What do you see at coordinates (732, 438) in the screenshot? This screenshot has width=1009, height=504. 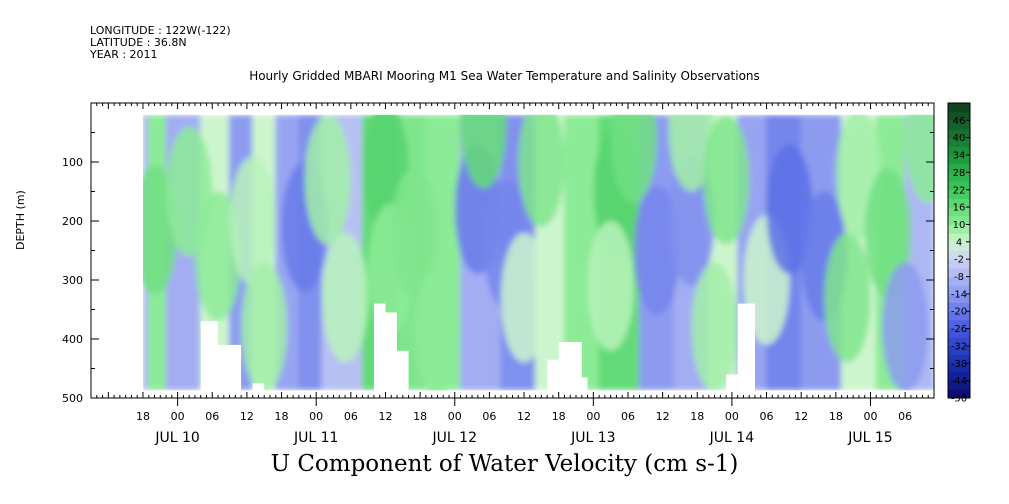 I see `x-date-label: JUL 14` at bounding box center [732, 438].